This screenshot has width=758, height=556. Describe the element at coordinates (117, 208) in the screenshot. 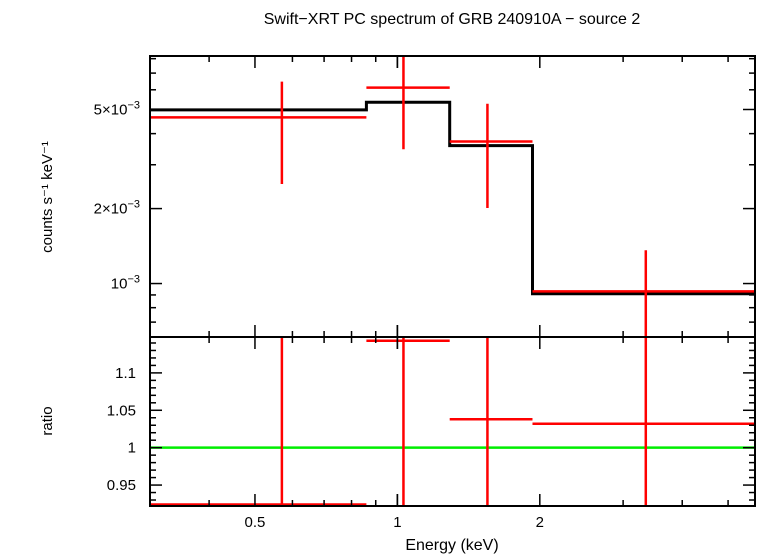

I see `y-tick-label: 2×10⁻³` at that location.